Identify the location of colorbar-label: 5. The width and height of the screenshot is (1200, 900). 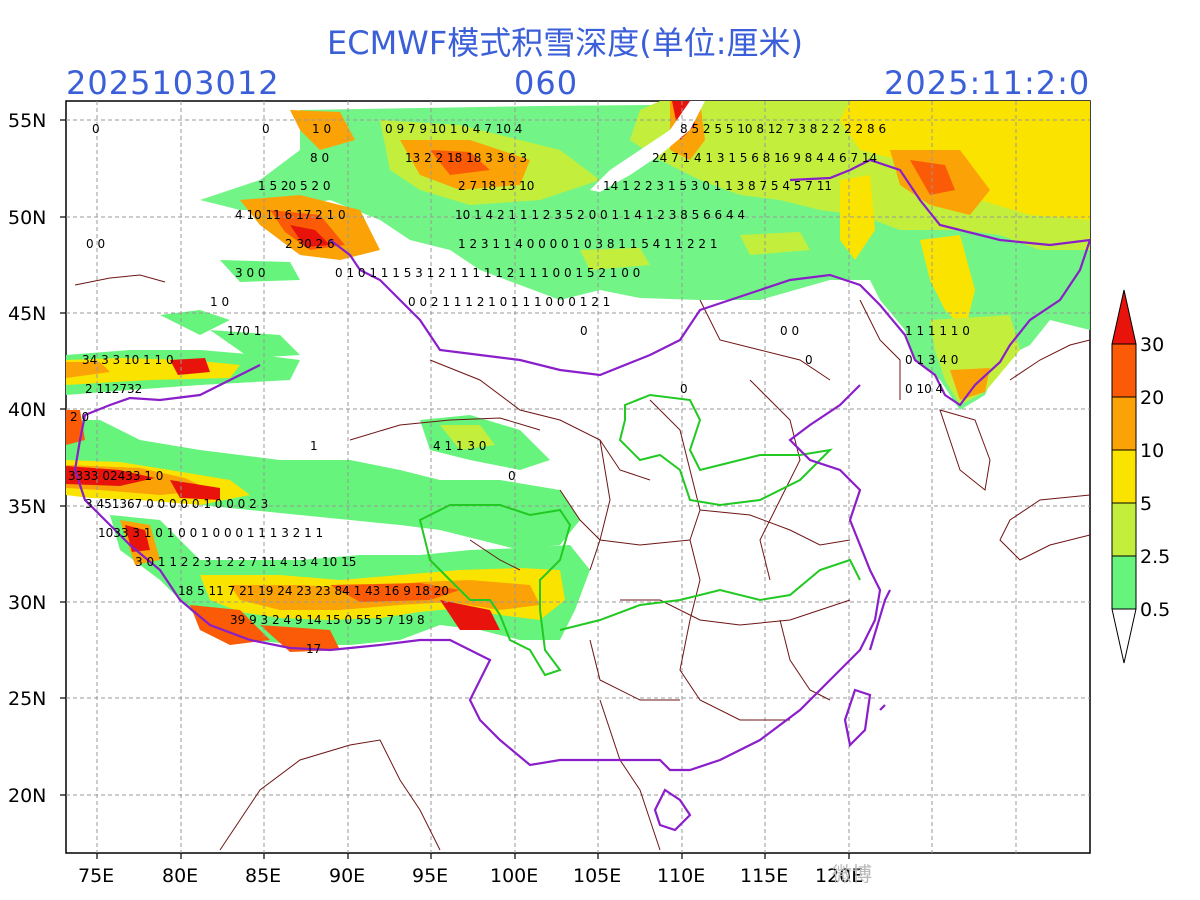
(1146, 504).